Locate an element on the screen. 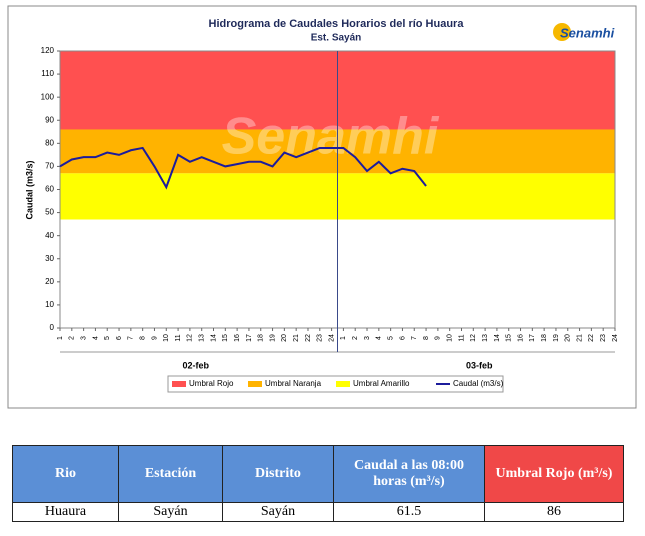 The image size is (645, 536). table-row: Huaura Sayán Sayán 61.5 86 is located at coordinates (318, 512).